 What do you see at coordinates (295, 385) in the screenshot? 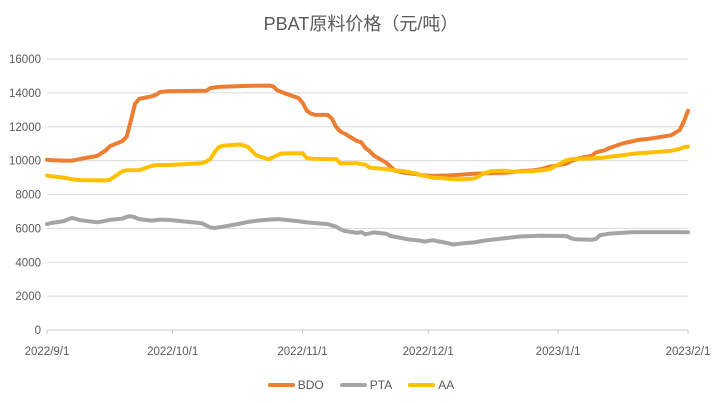
I see `legend-item-bdo: BDO` at bounding box center [295, 385].